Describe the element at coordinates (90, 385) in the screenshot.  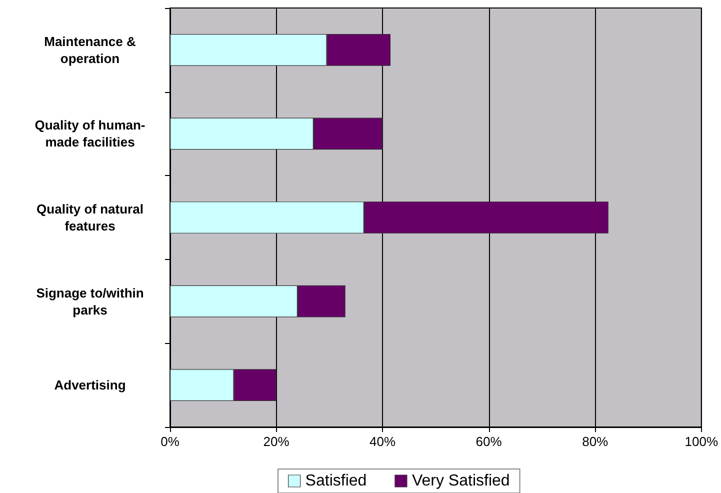
I see `y-tick-label: Advertising` at that location.